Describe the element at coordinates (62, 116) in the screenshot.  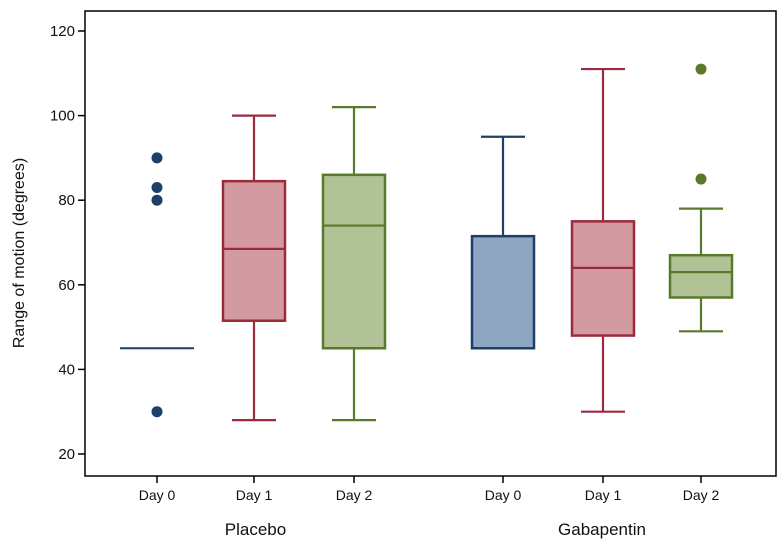
I see `y-tick-label: 100` at that location.